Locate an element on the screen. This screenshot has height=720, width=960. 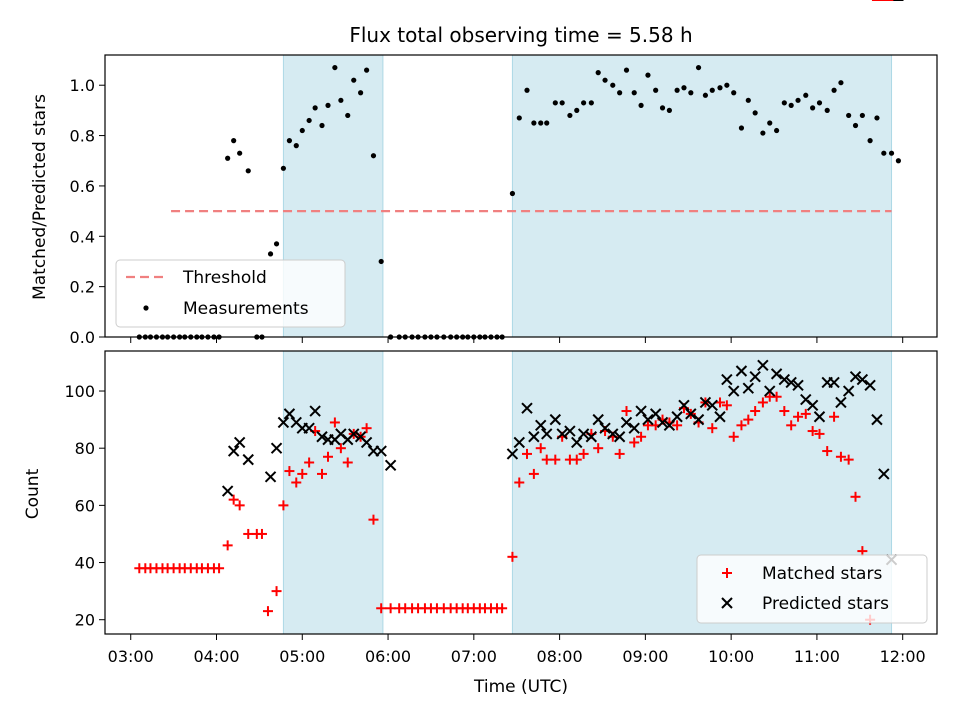
bottom-y-tick-label: 40 is located at coordinates (85, 563).